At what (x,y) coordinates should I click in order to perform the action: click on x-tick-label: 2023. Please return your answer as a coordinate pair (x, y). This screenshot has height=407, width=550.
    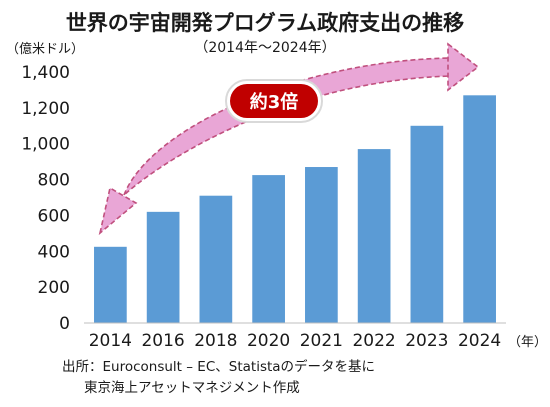
    Looking at the image, I should click on (426, 341).